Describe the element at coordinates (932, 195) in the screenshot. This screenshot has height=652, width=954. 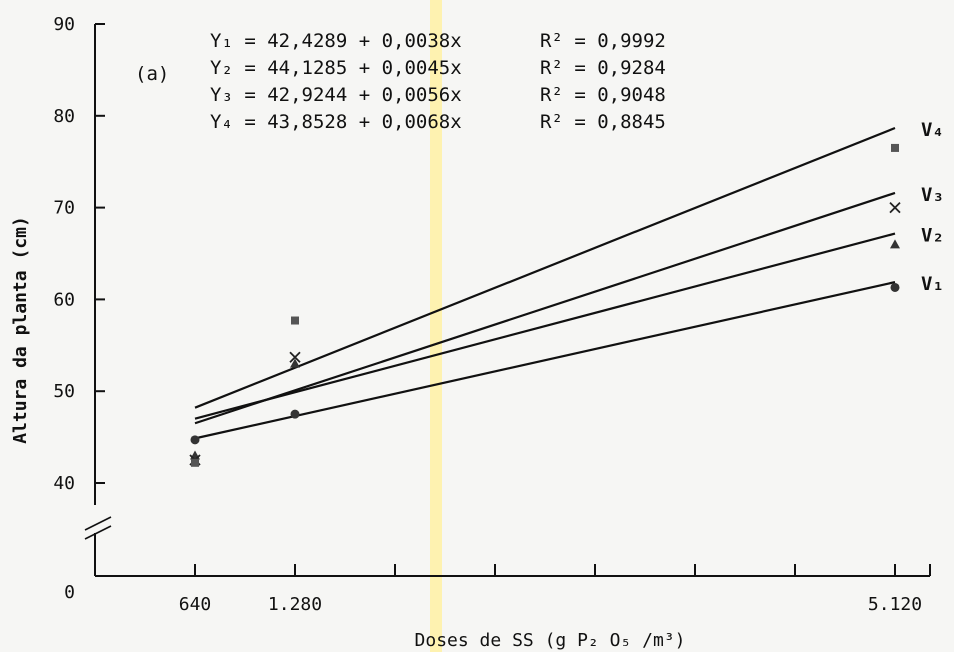
I see `series-label-3: V₃` at that location.